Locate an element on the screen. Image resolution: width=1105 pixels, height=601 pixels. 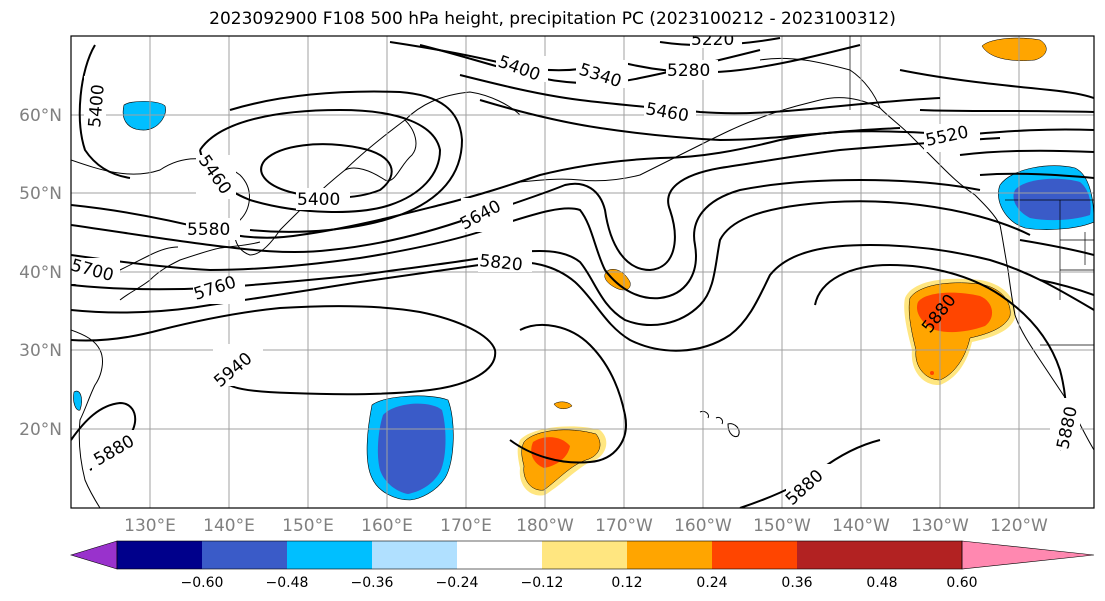
lon-label: 120°W is located at coordinates (1019, 526).